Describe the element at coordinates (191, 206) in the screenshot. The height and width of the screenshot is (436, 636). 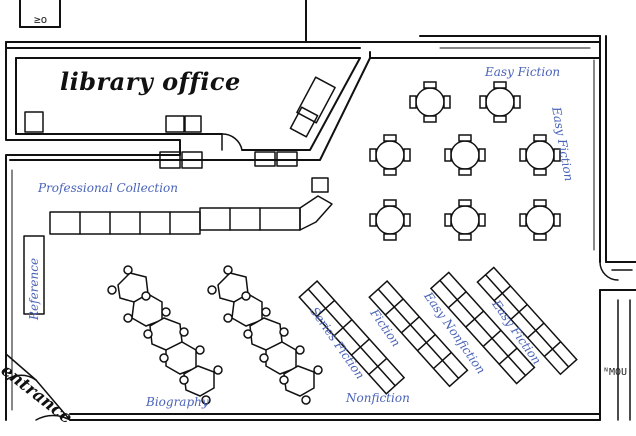
I see `professional-collection-counter` at that location.